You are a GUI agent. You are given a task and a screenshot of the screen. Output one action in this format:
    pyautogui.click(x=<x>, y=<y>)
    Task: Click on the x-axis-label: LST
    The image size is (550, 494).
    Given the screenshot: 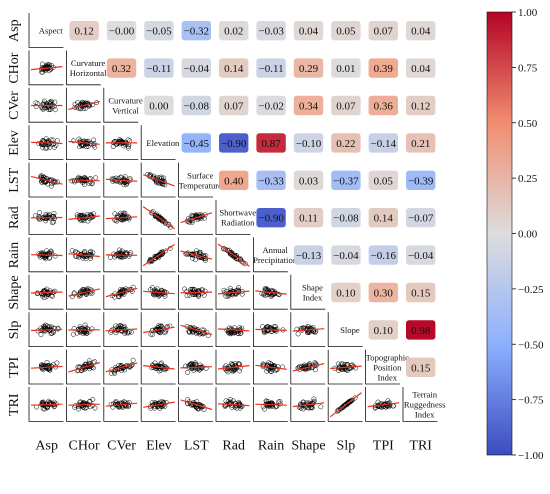 What is the action you would take?
    pyautogui.click(x=196, y=445)
    